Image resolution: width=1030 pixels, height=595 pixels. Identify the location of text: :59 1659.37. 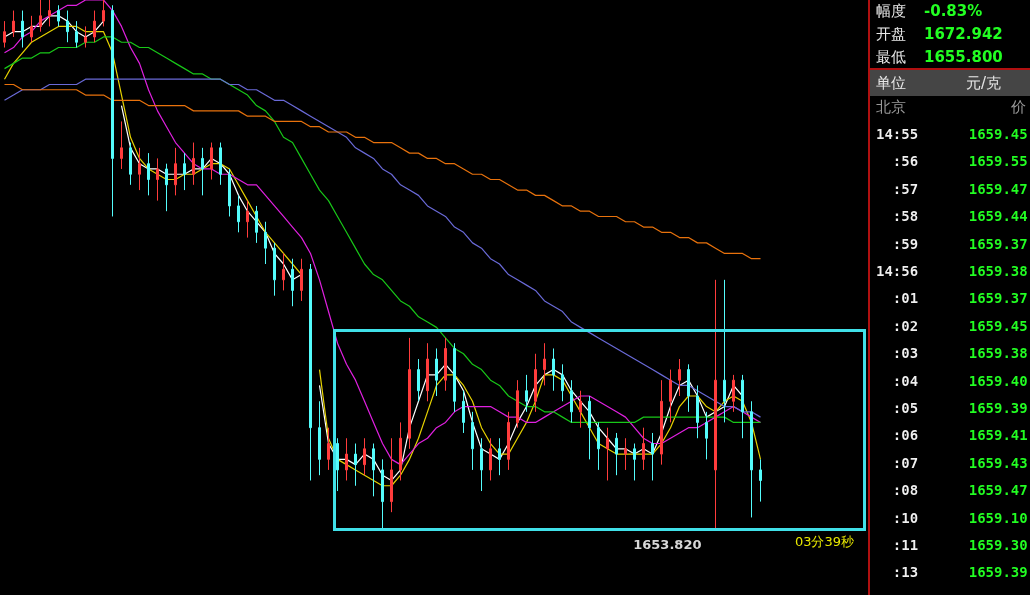
(960, 243).